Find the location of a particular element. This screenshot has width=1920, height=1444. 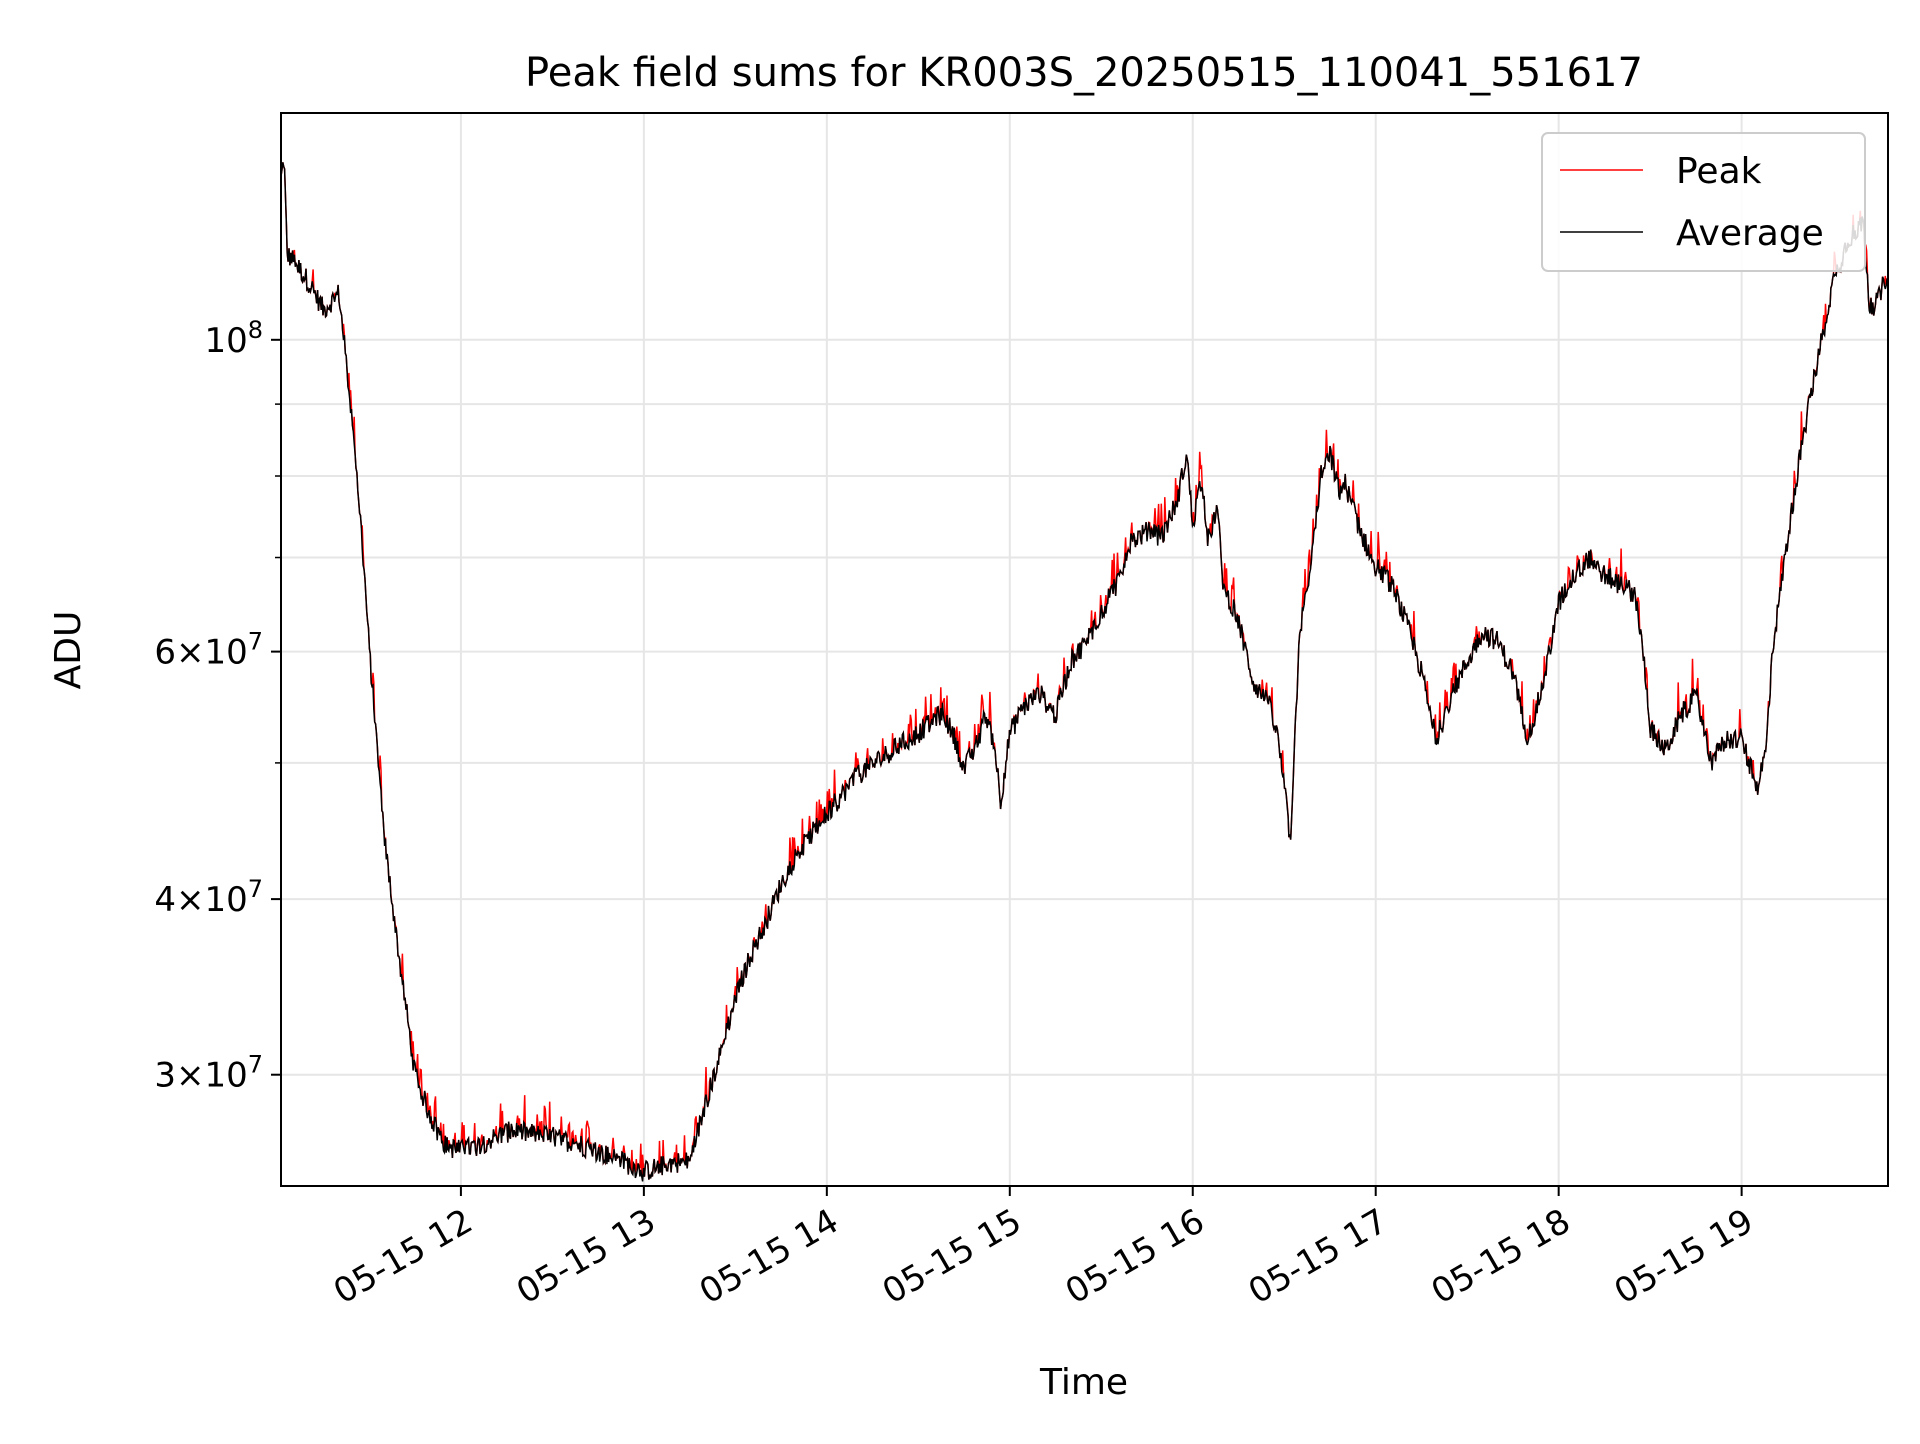

legend: Peak Average is located at coordinates (1703, 202).